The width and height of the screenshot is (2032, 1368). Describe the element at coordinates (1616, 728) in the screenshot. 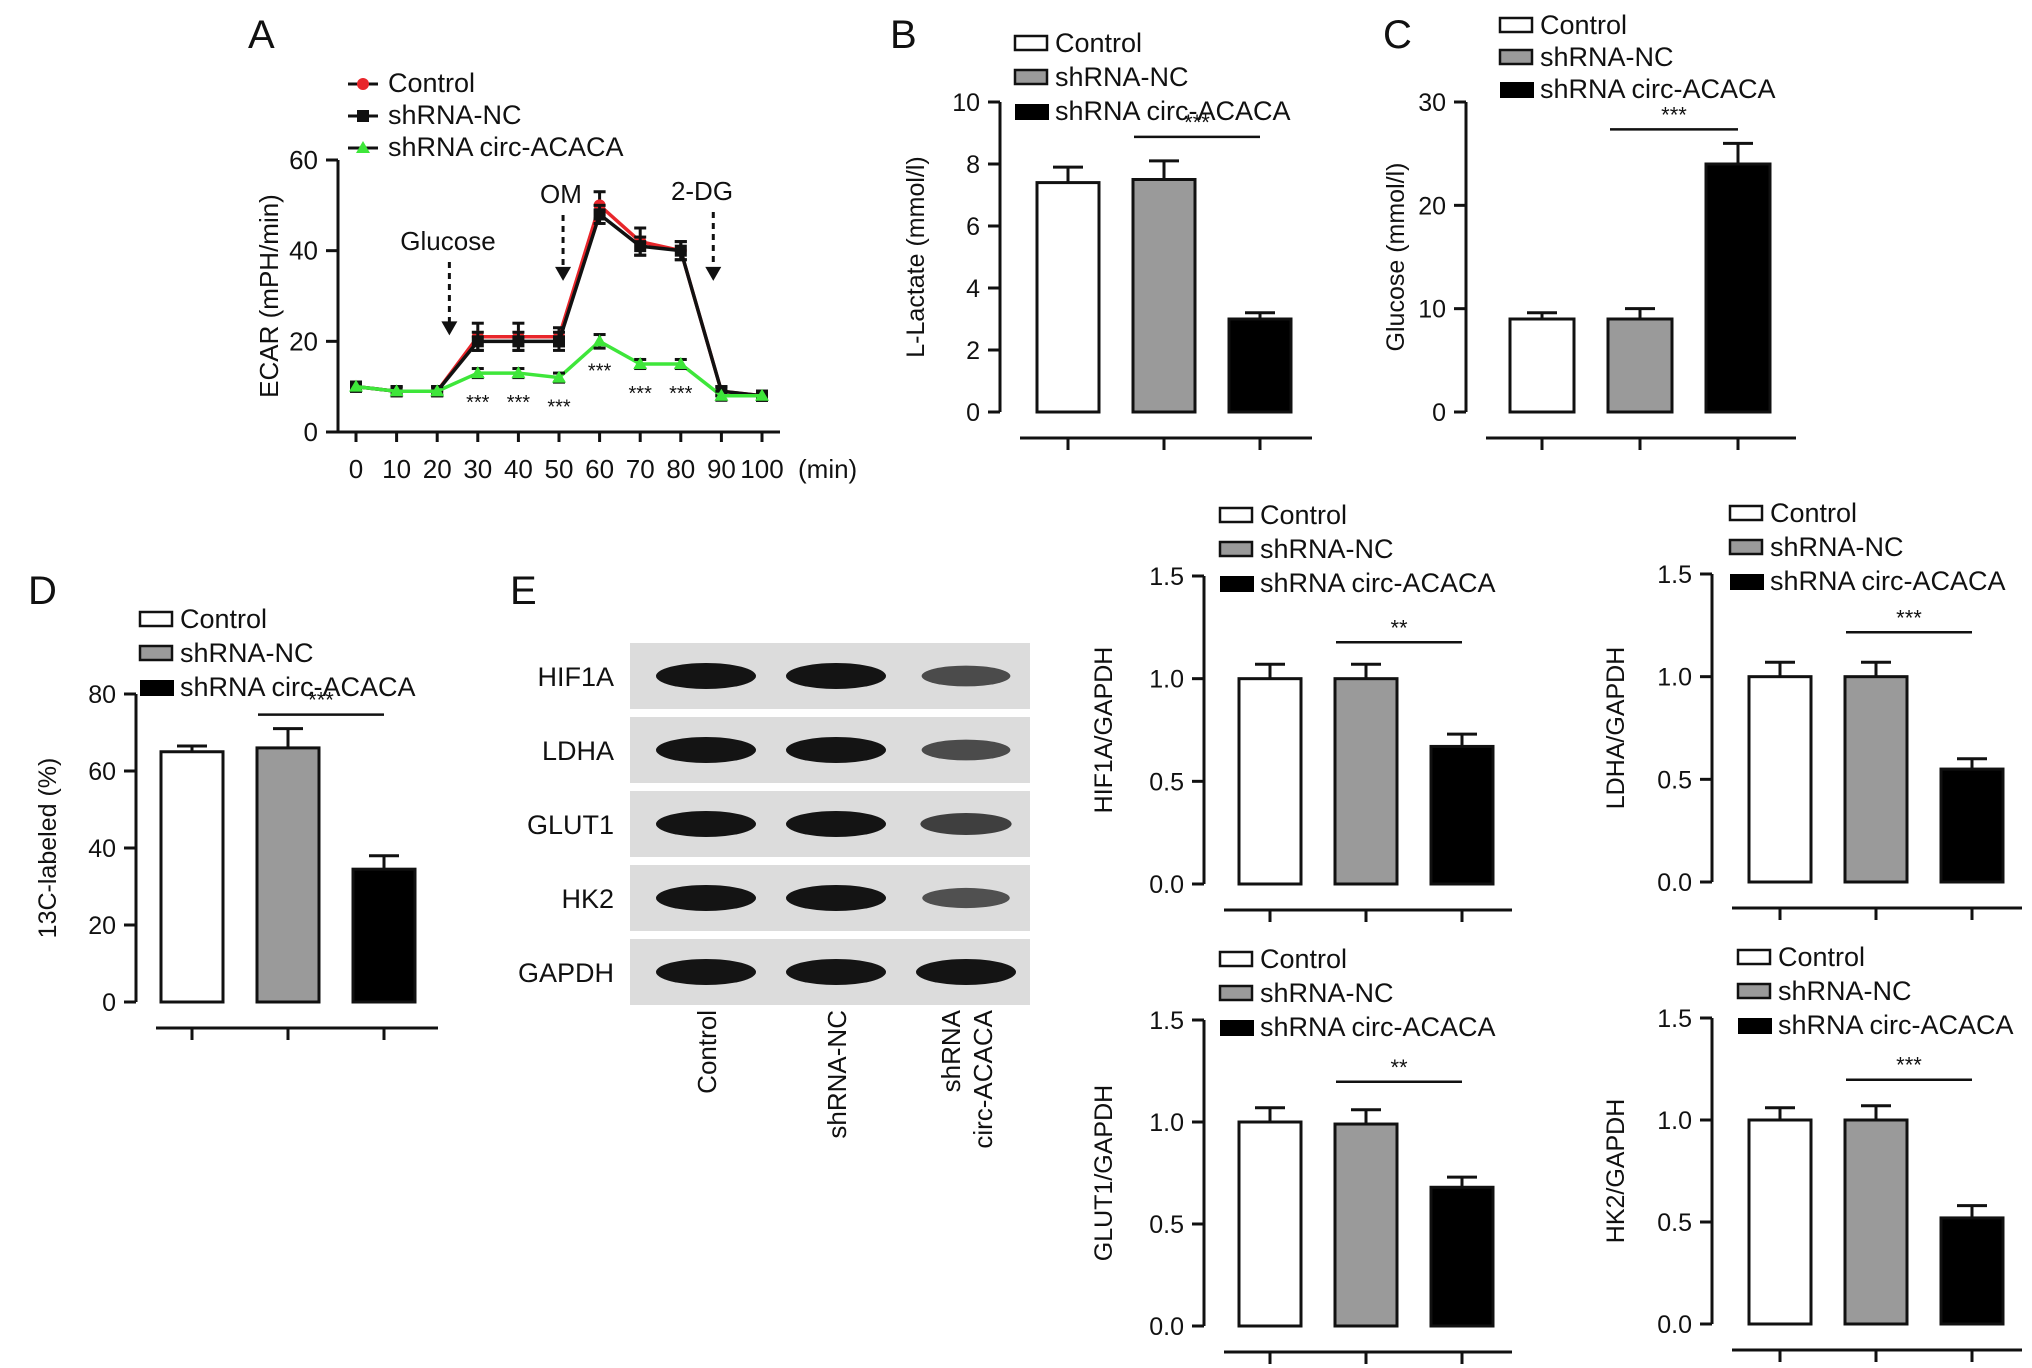

I see `y-axis-label: LDHA/GAPDH` at that location.